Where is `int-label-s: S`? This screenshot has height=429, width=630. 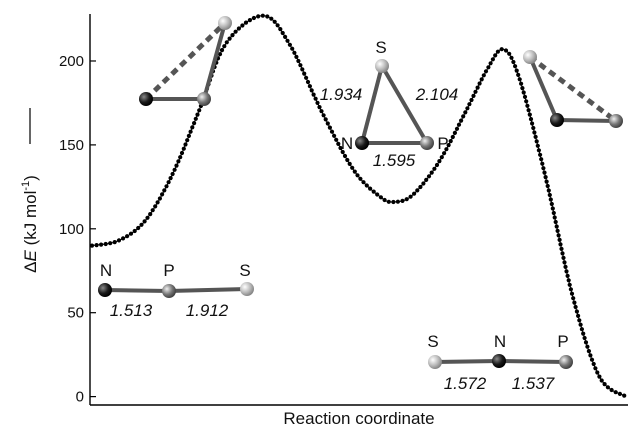
int-label-s: S is located at coordinates (380, 47).